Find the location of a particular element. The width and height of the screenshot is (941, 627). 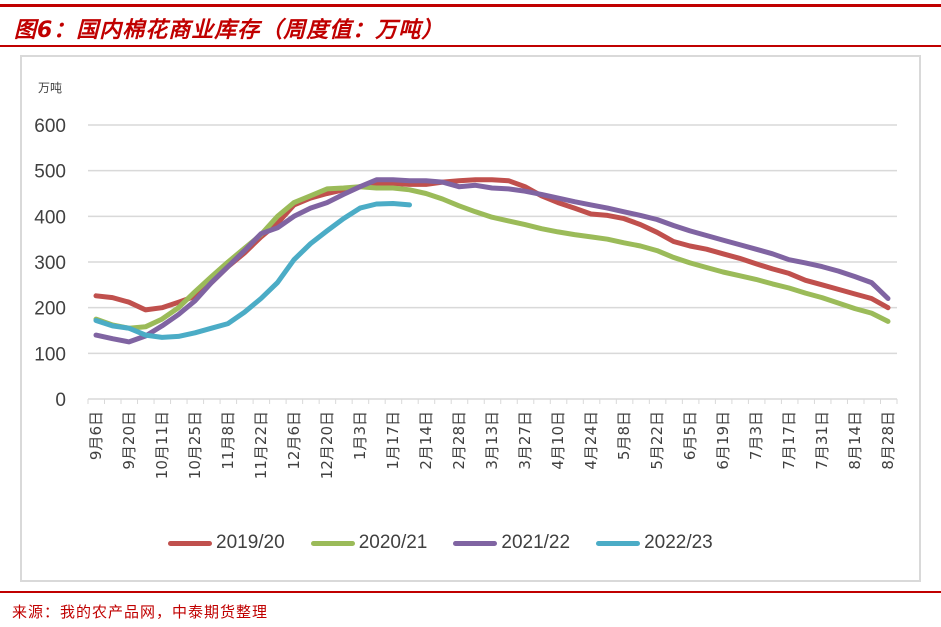

y-tick-label: 500 is located at coordinates (50, 172).